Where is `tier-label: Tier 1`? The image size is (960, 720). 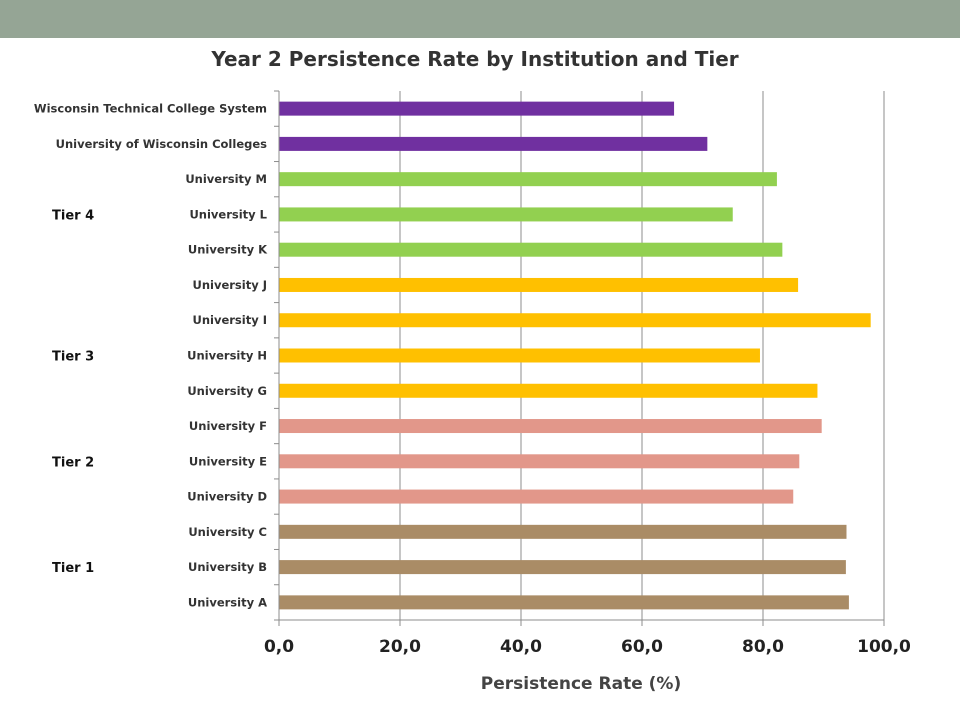
tier-label: Tier 1 is located at coordinates (73, 568).